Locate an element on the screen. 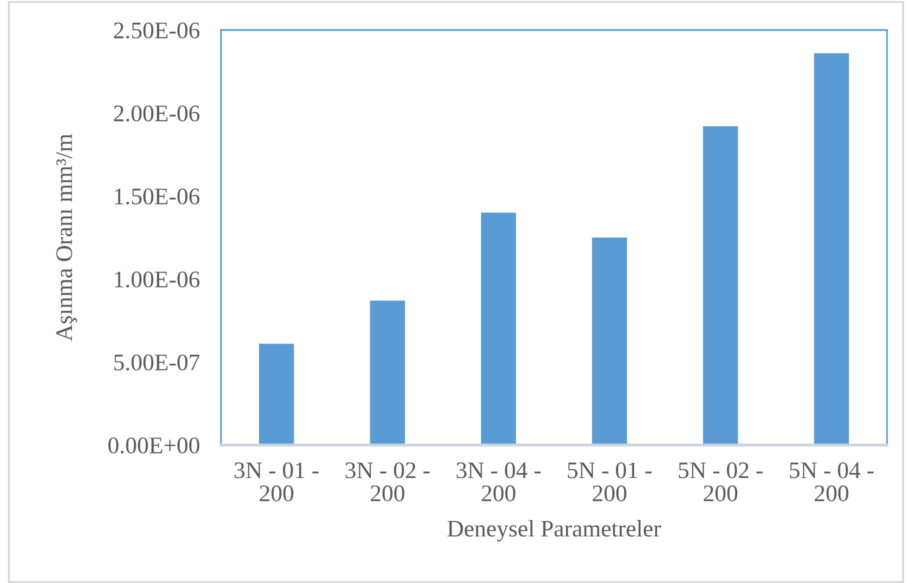  y-axis-title: Aşınma Oranı mm³/m is located at coordinates (66, 238).